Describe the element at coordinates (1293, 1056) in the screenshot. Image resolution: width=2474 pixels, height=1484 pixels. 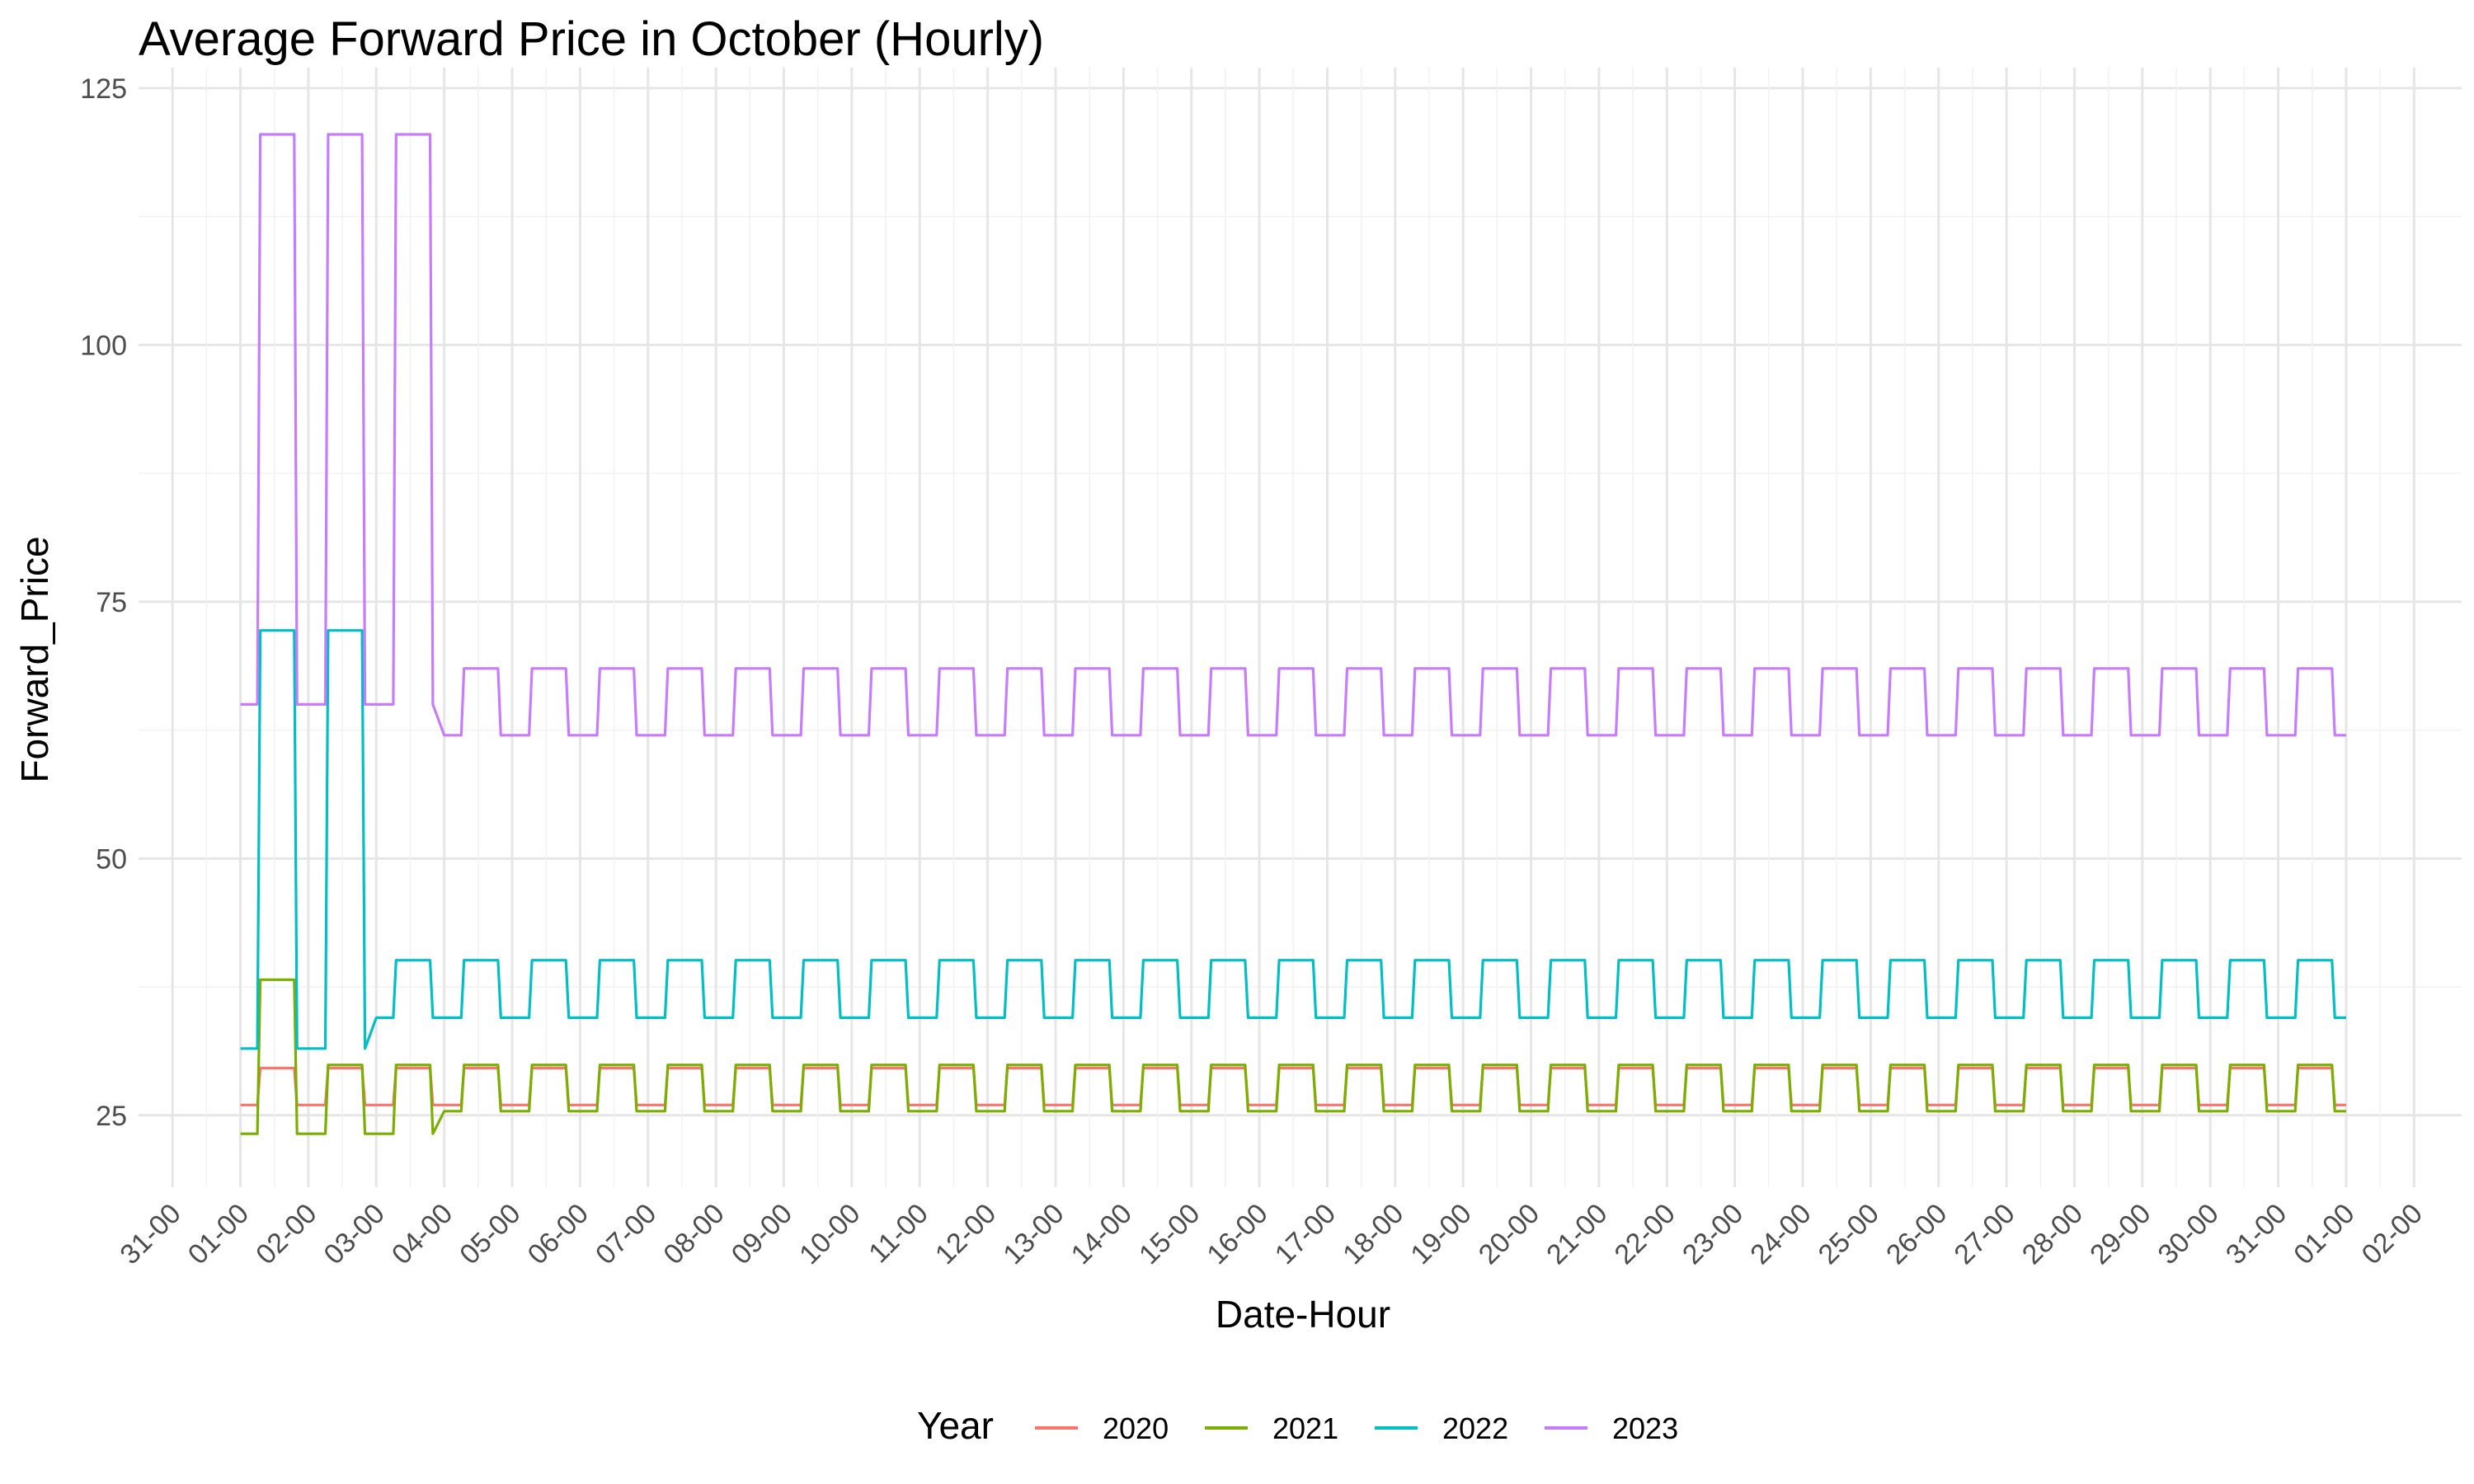
I see `series-line-2021` at that location.